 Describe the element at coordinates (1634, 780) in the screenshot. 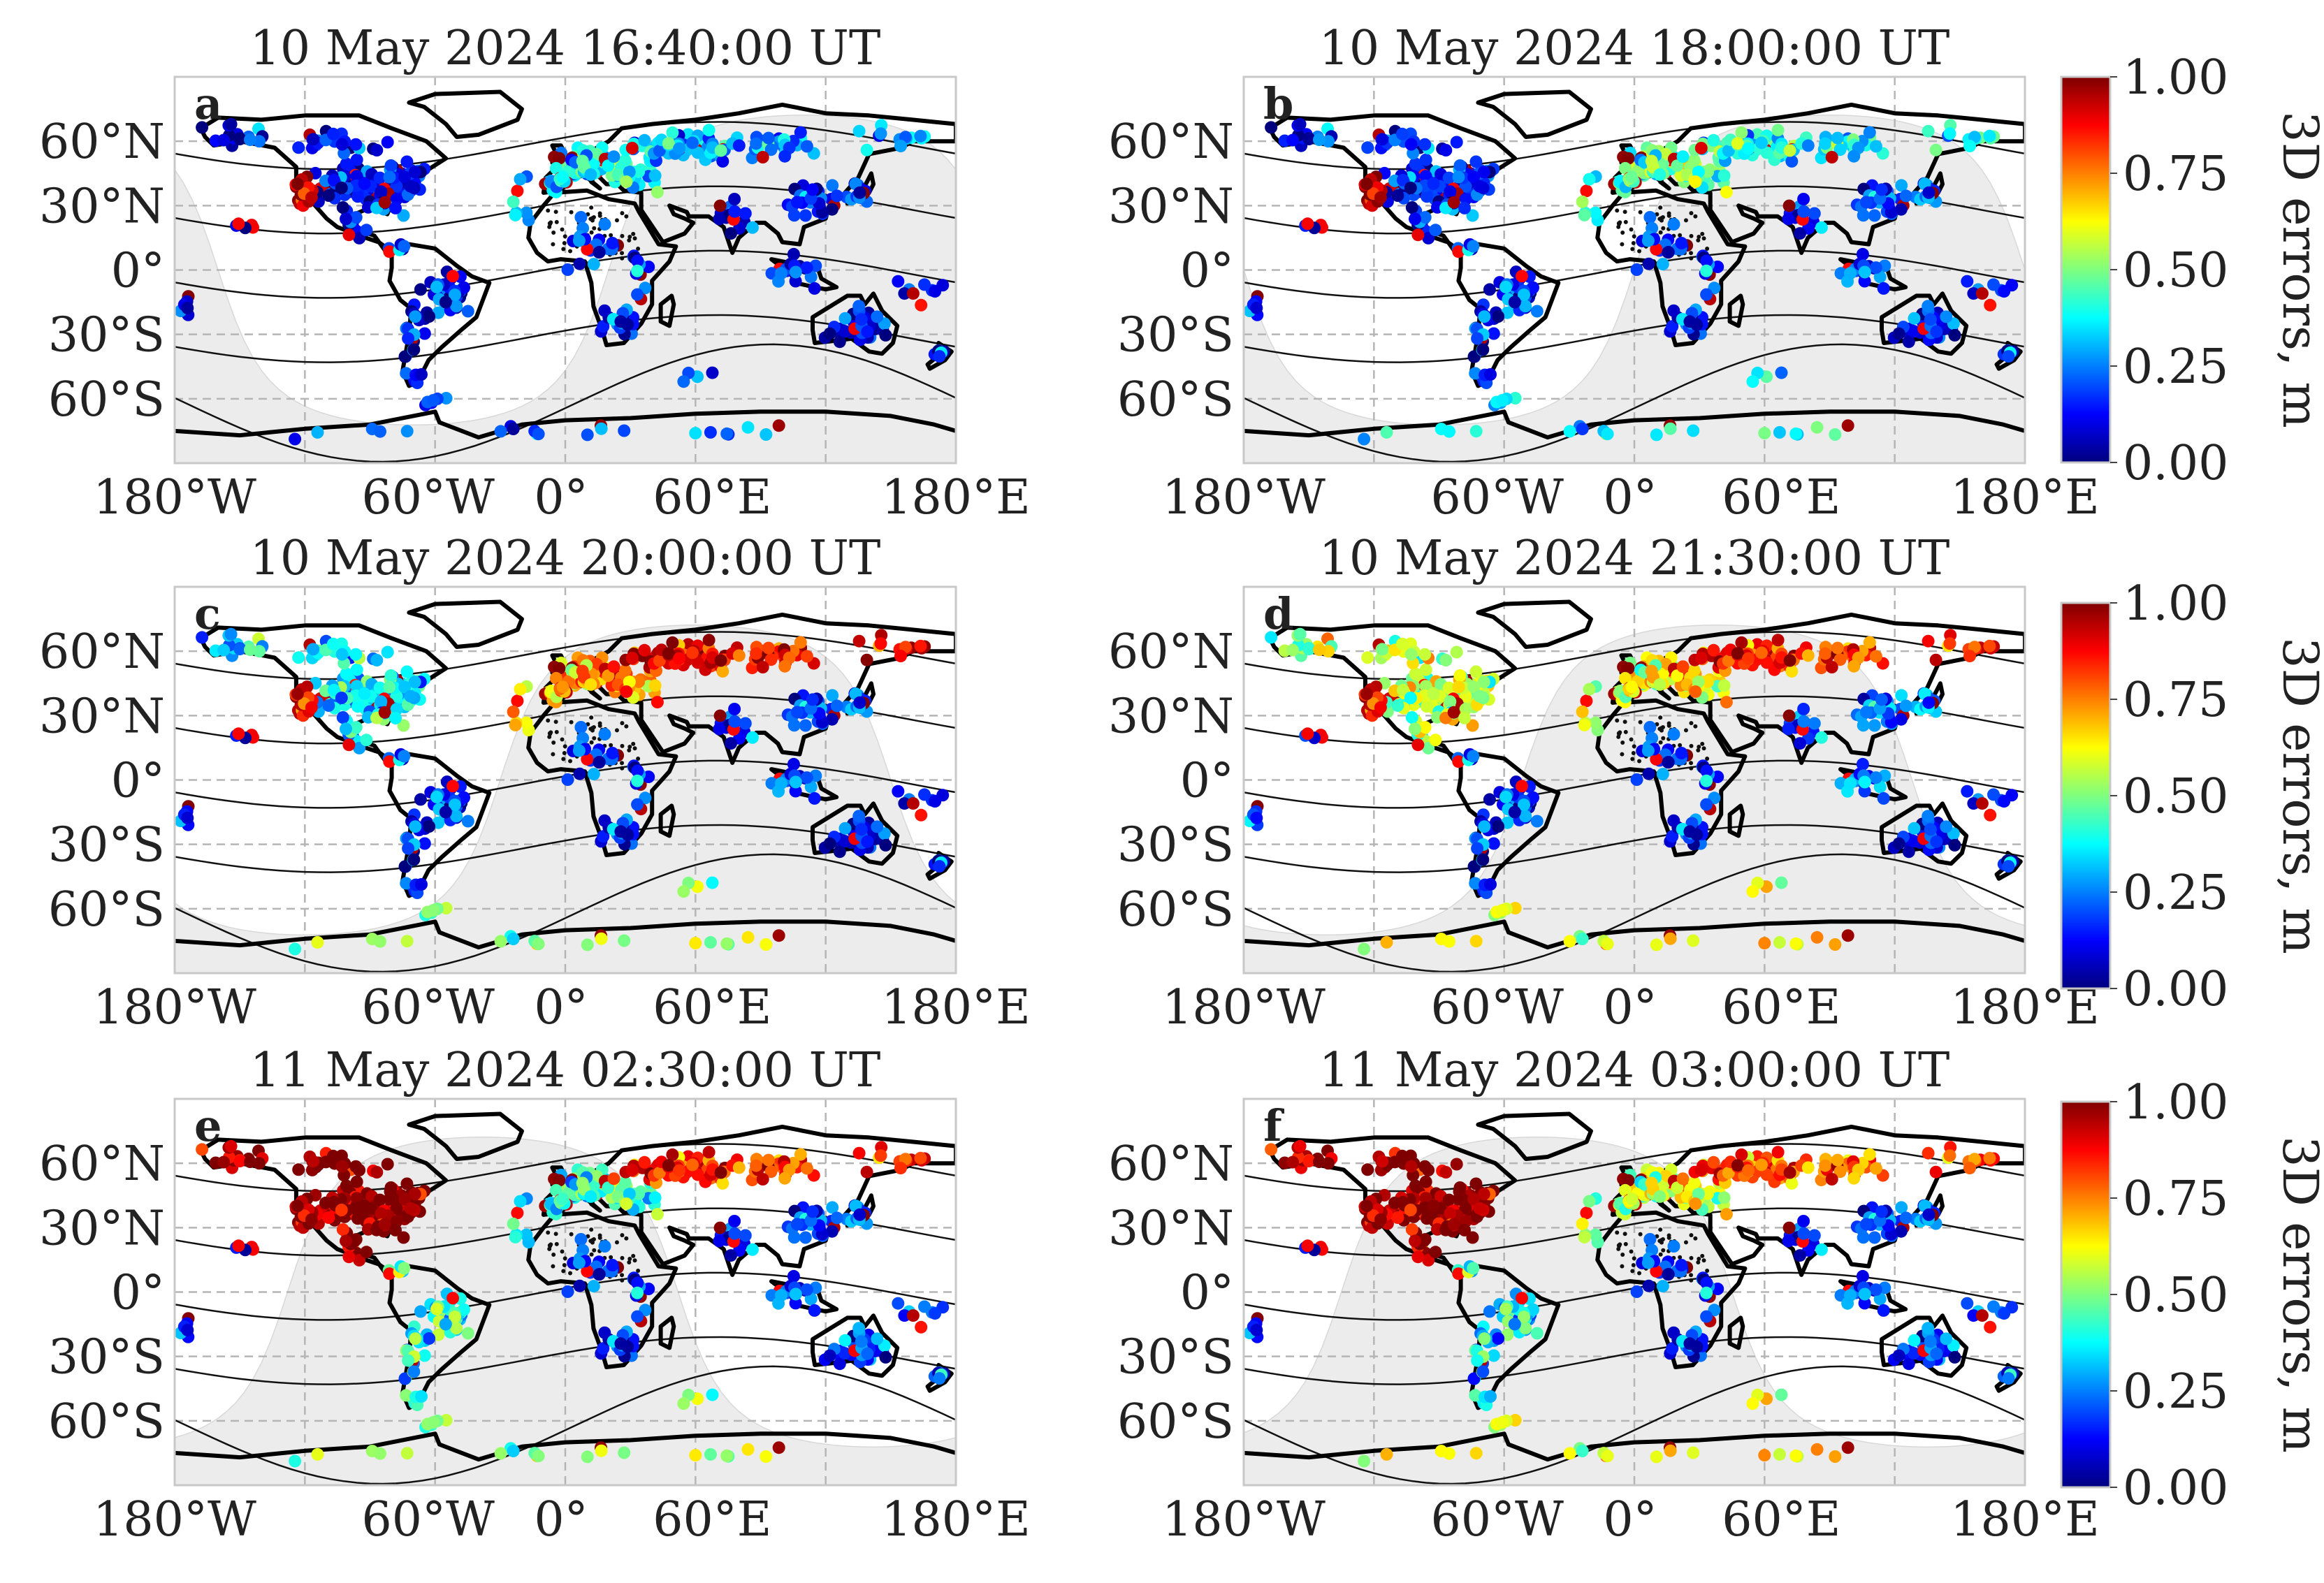

I see `map-frame` at that location.